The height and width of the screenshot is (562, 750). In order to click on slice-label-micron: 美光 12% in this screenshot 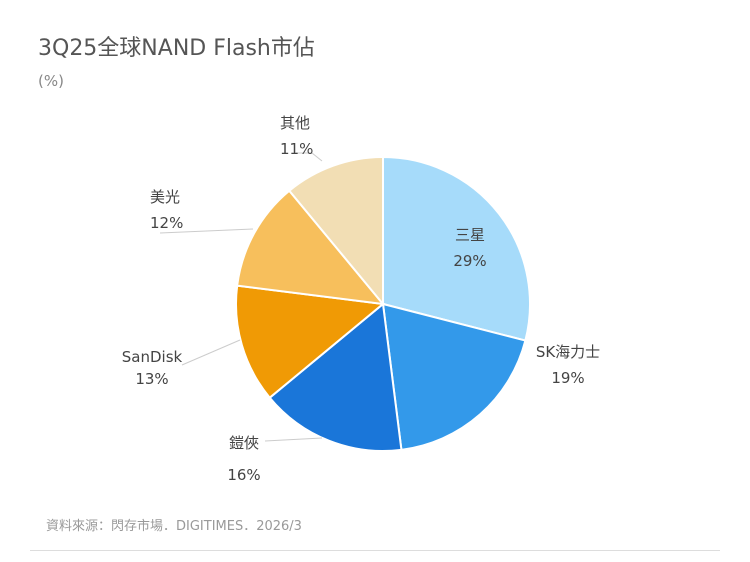, I will do `click(175, 210)`.